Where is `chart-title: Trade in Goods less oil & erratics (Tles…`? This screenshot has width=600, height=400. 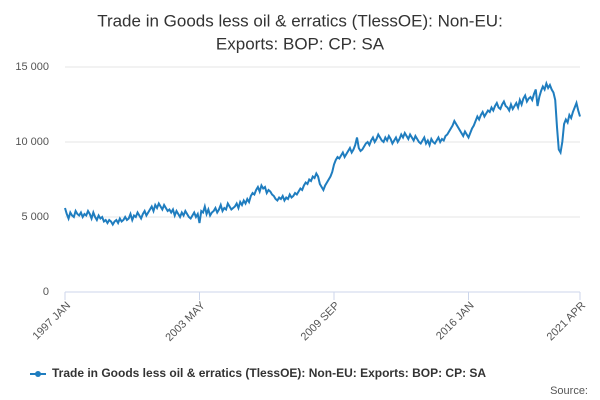
chart-title: Trade in Goods less oil & erratics (Tles… is located at coordinates (300, 20).